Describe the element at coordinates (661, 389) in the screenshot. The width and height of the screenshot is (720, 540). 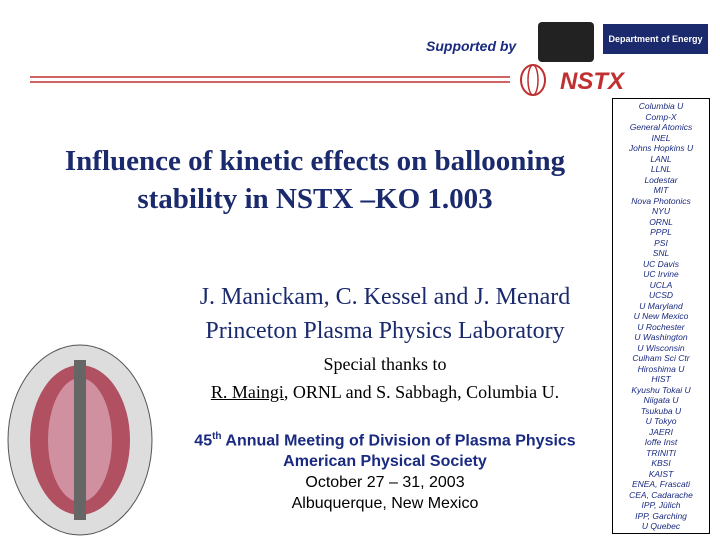
I see `institution: Kyushu Tokai U` at that location.